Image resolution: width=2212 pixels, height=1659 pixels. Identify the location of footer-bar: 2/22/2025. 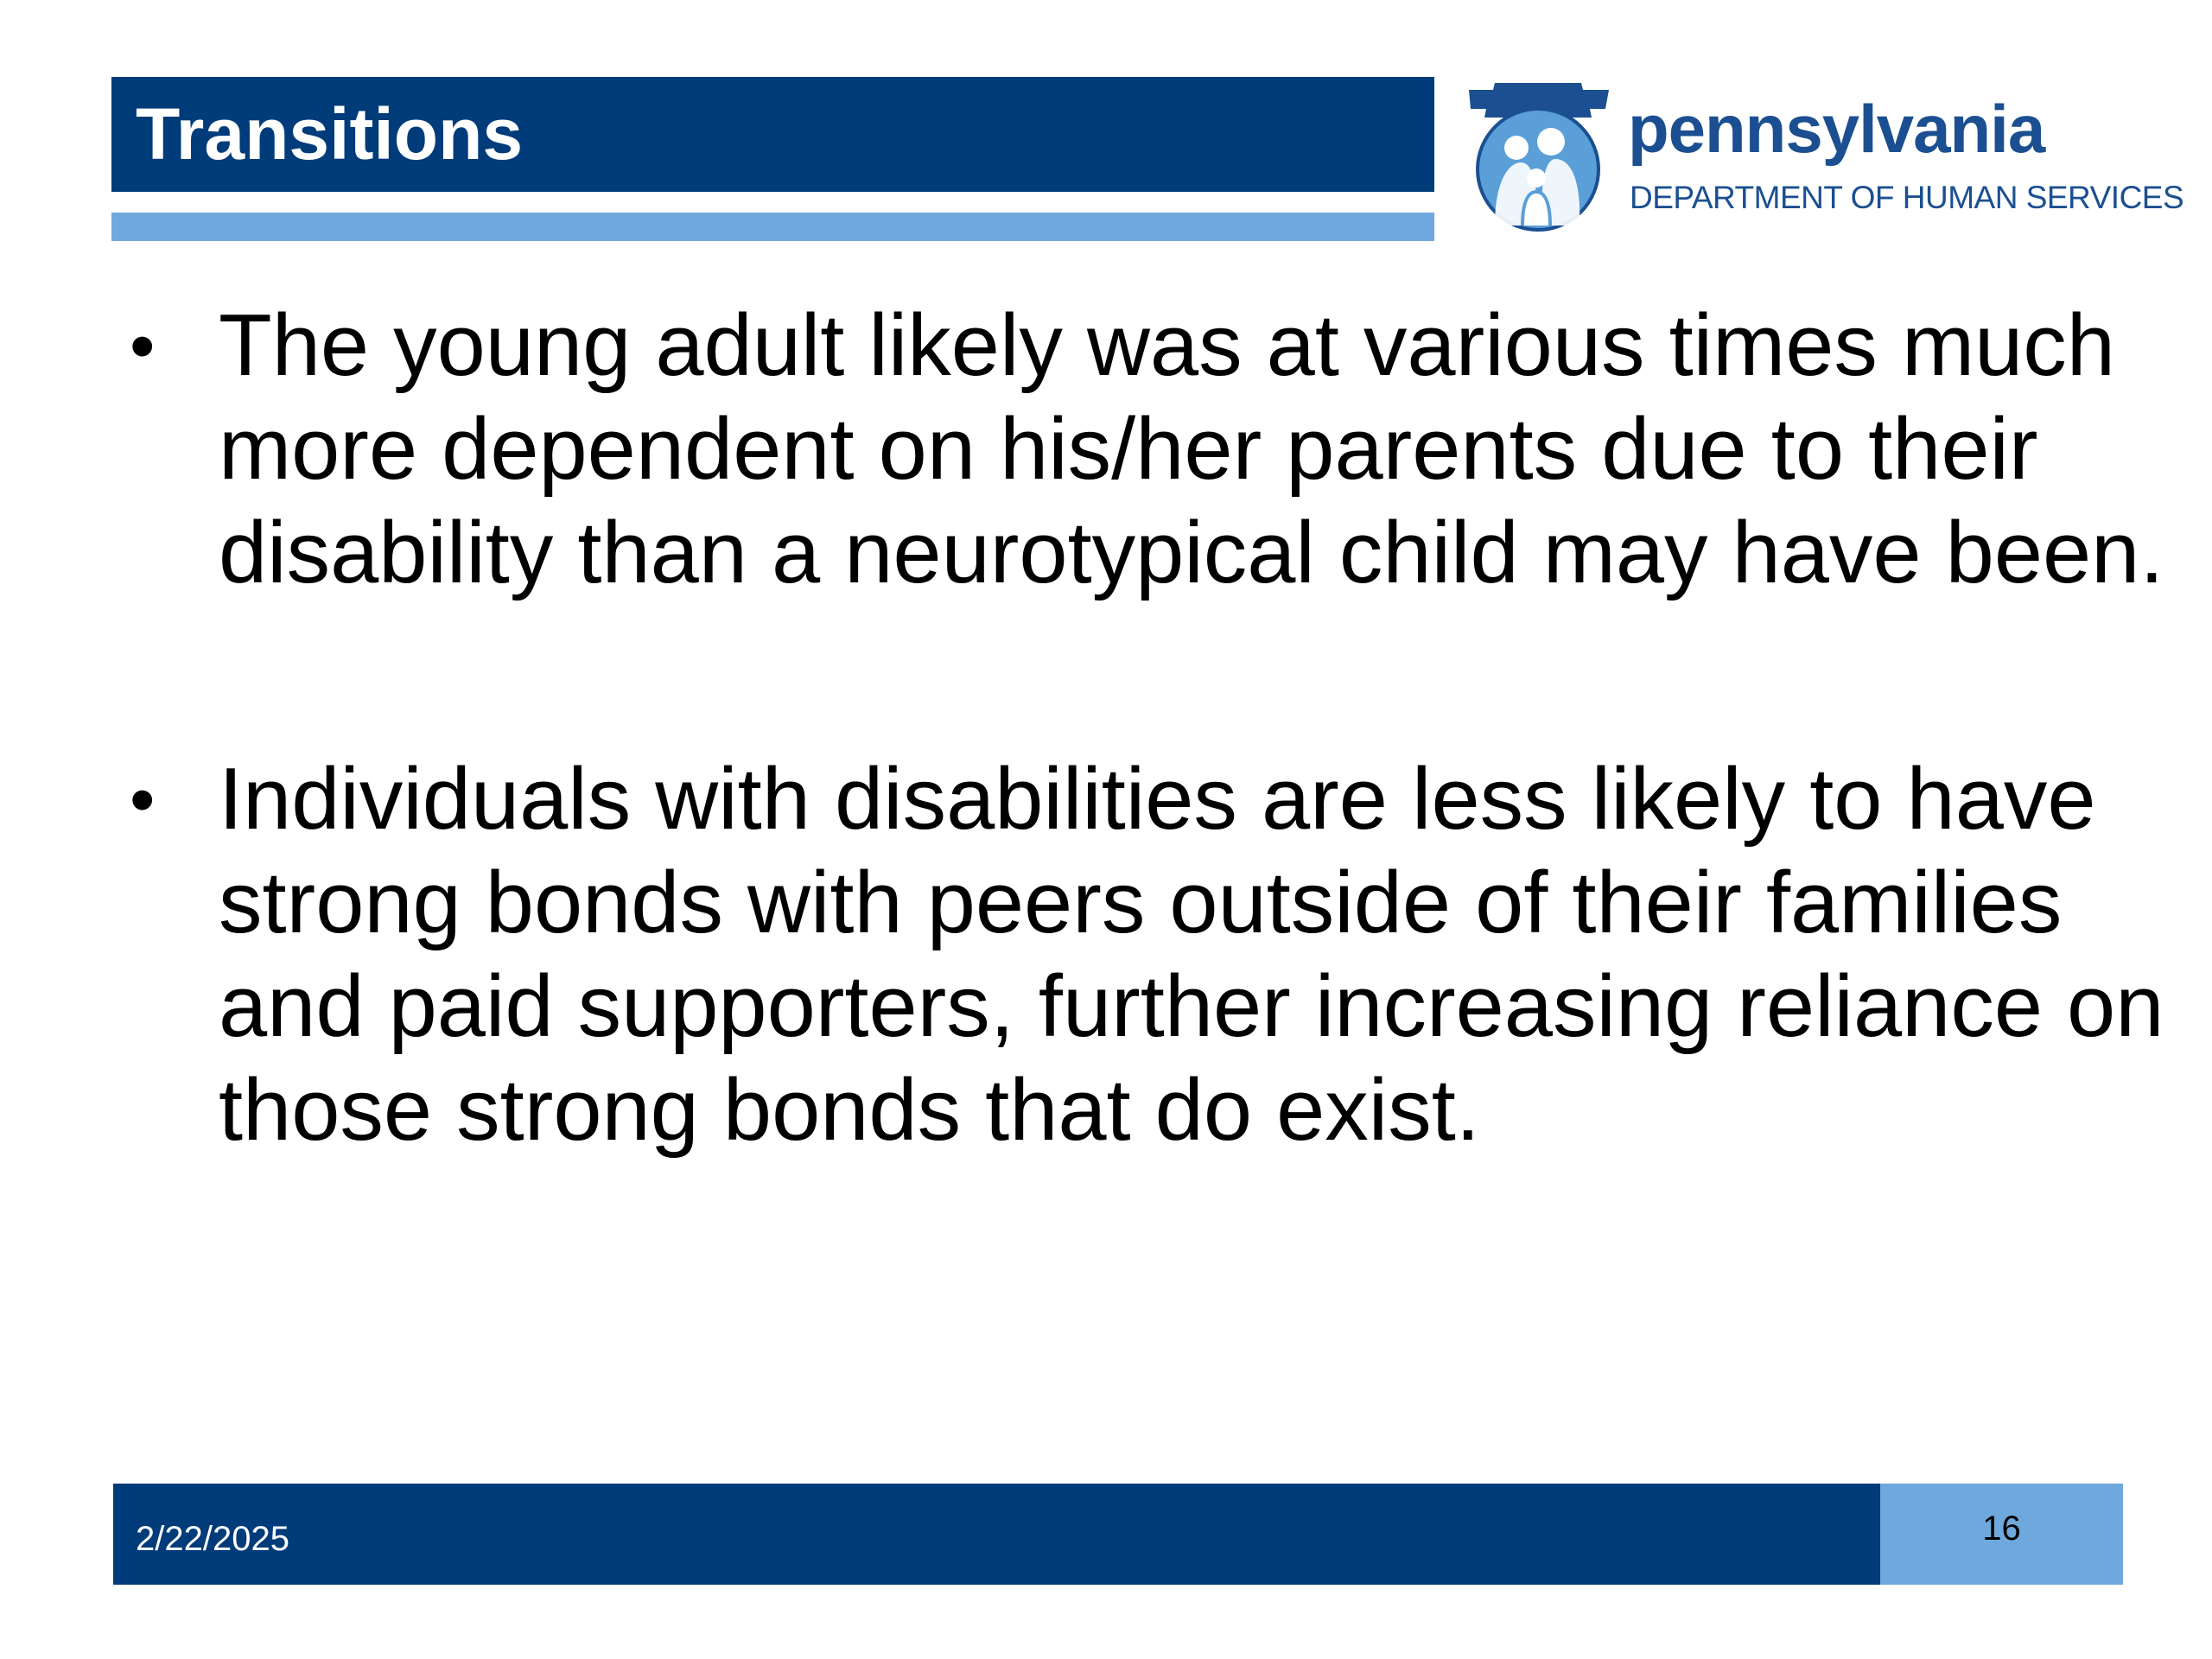
(996, 1534).